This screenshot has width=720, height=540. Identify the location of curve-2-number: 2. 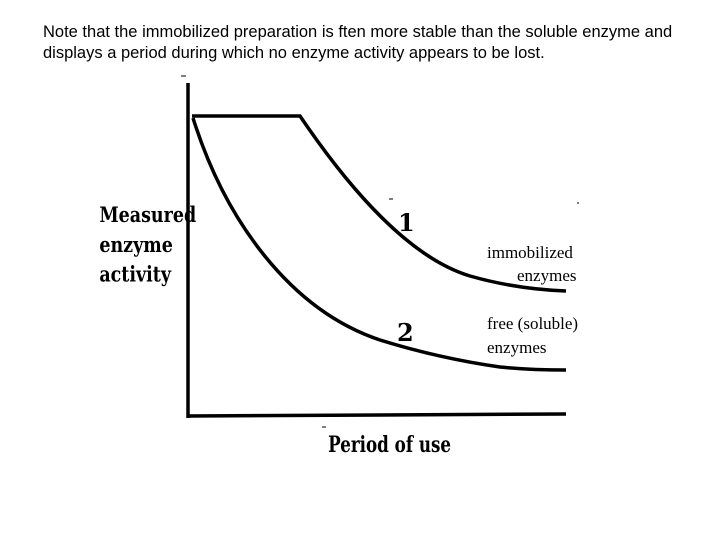
(405, 332).